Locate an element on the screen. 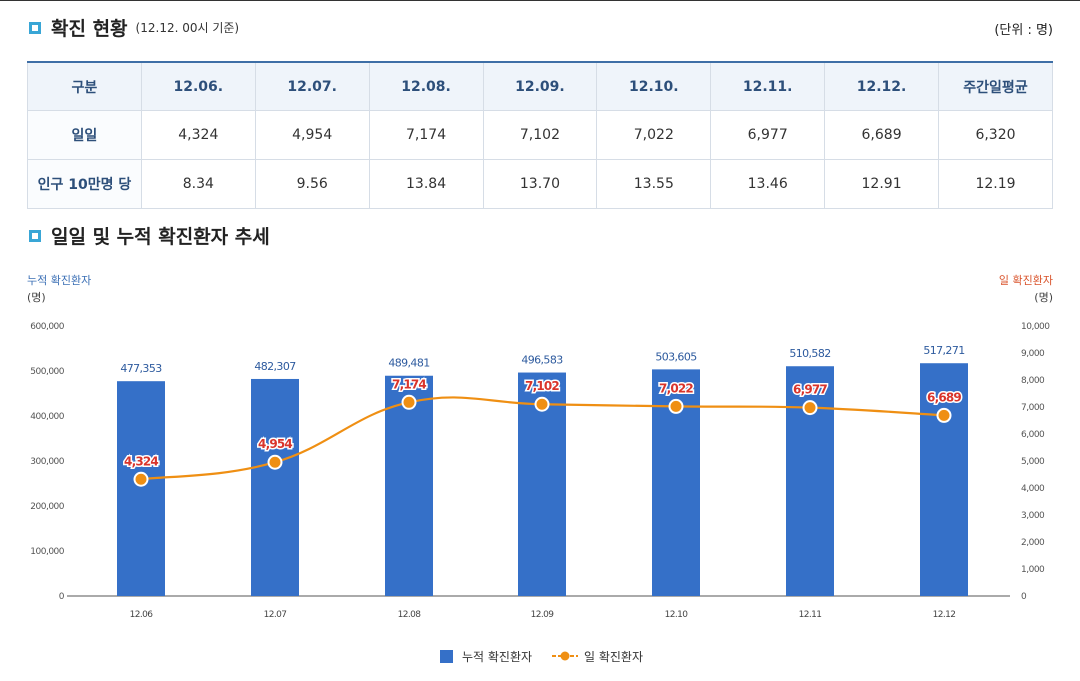  cumulative-bar-label: 496,583 is located at coordinates (542, 360).